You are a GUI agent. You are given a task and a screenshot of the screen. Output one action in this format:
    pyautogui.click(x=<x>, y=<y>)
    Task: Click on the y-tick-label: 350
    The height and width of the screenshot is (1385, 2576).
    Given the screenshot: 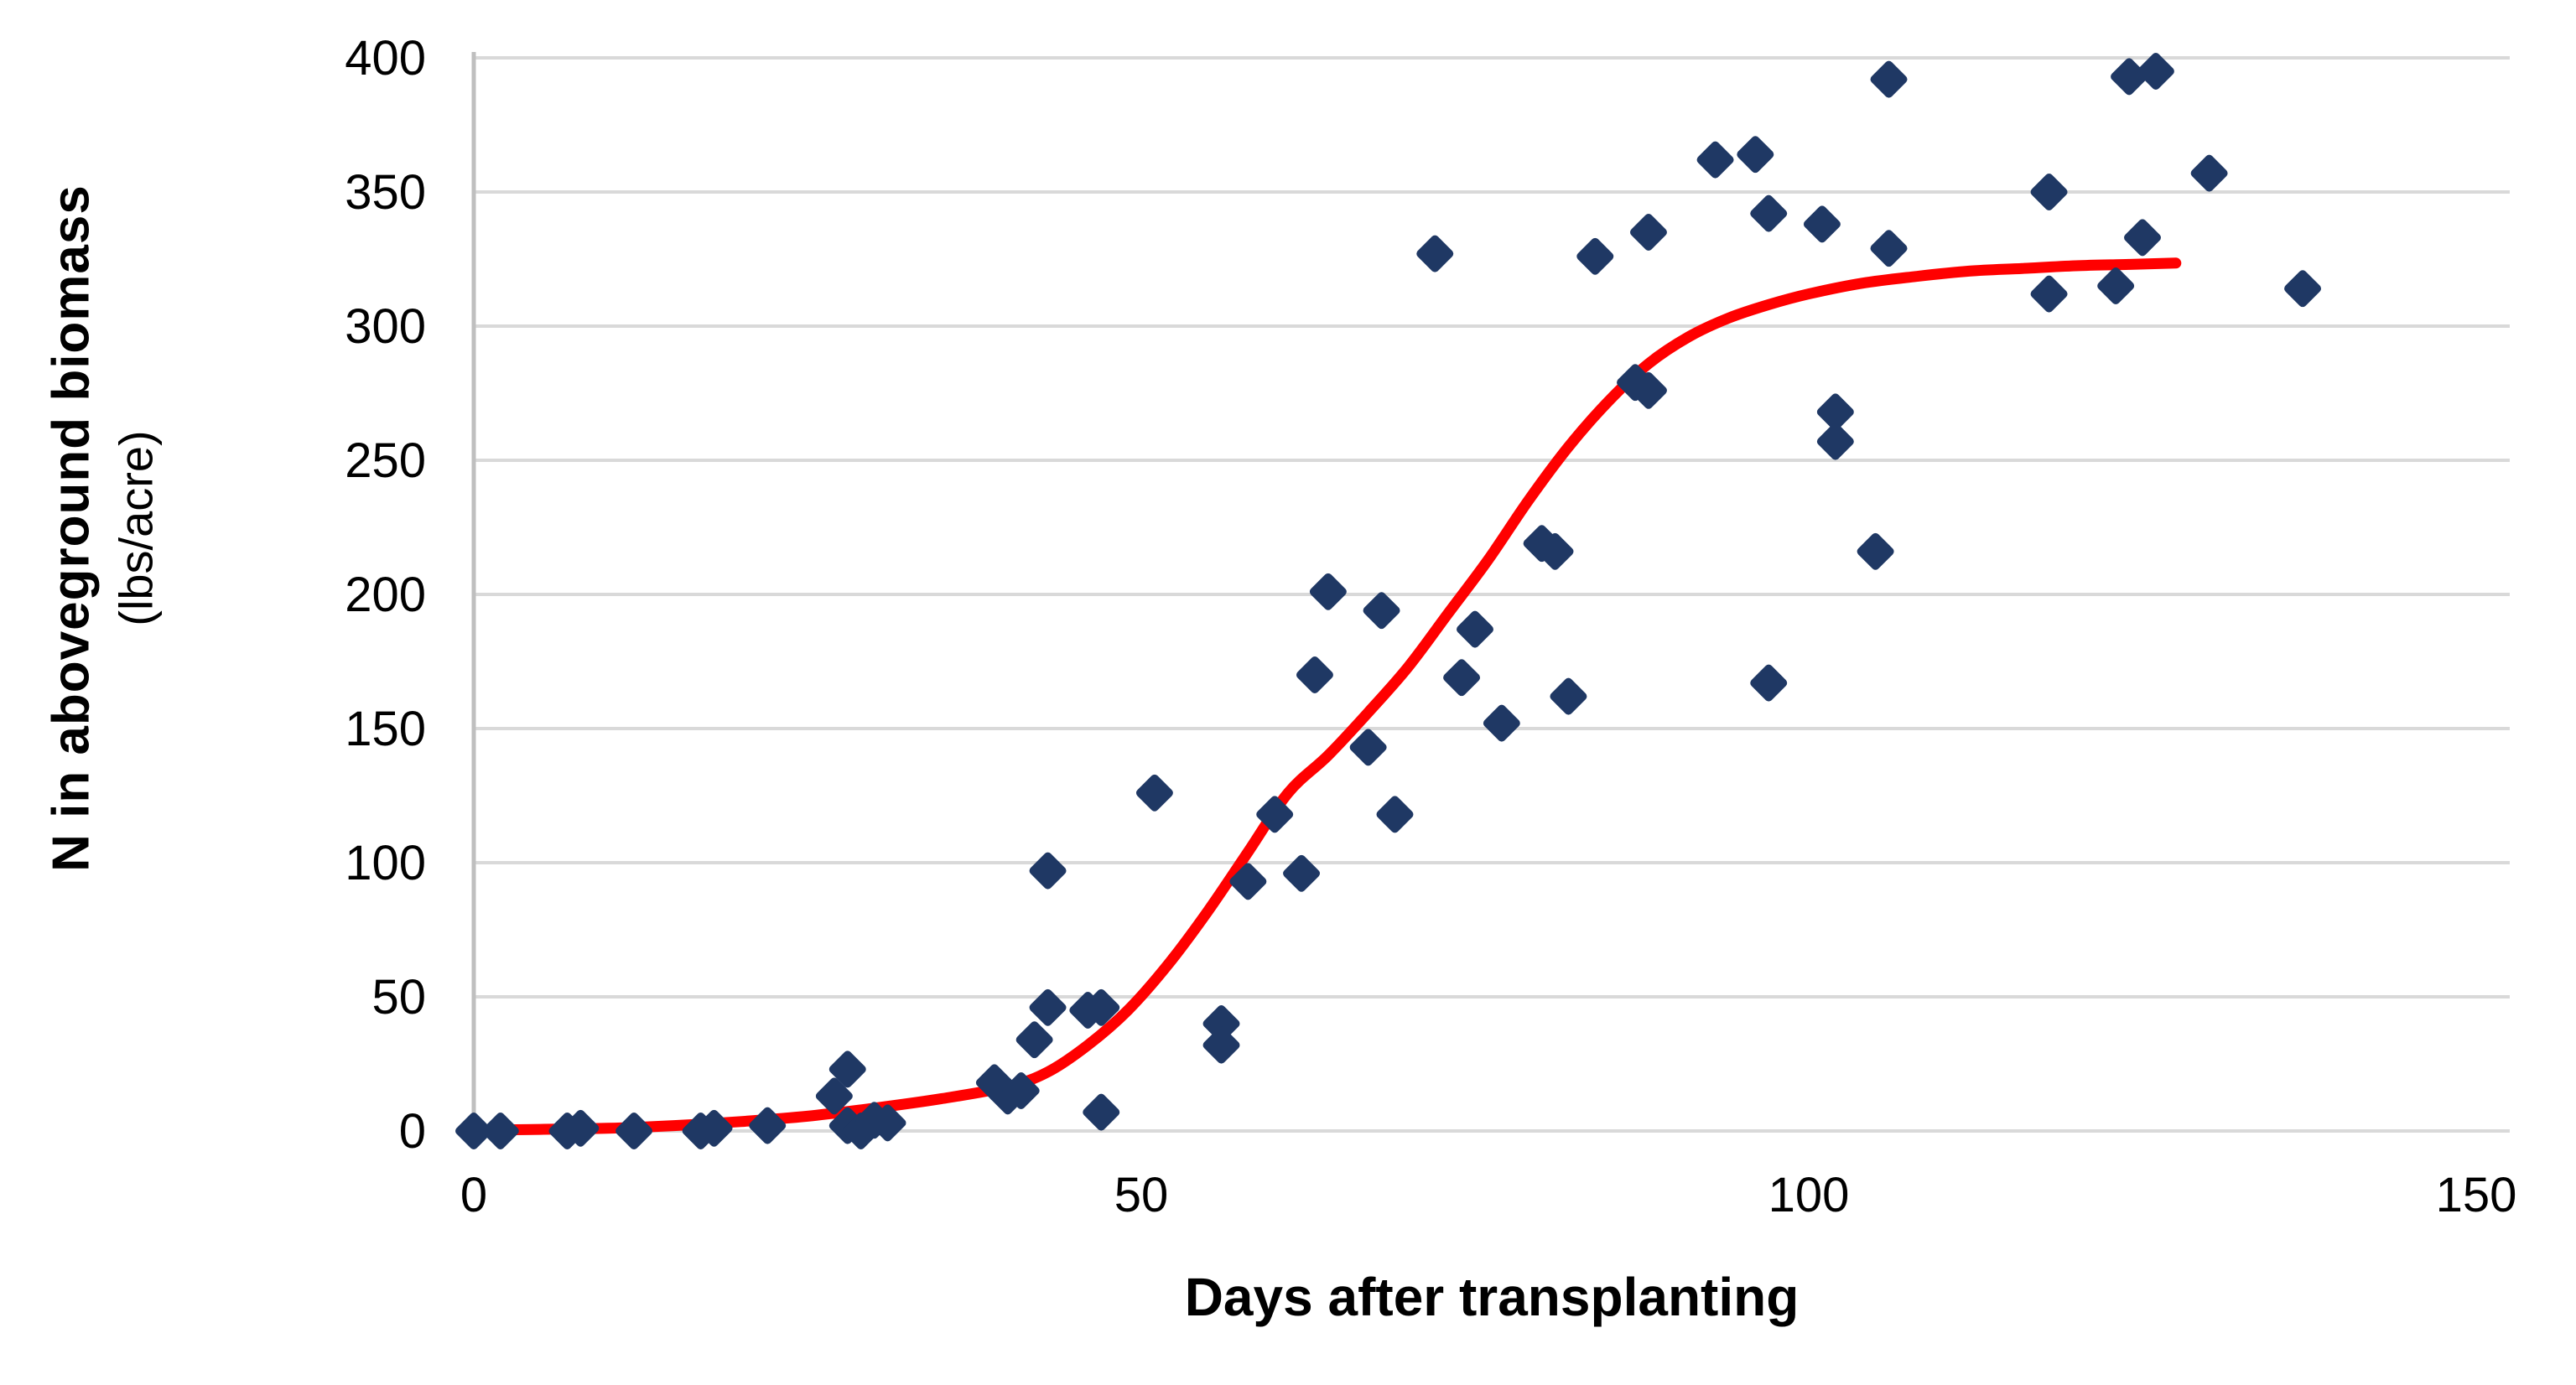 What is the action you would take?
    pyautogui.click(x=385, y=193)
    